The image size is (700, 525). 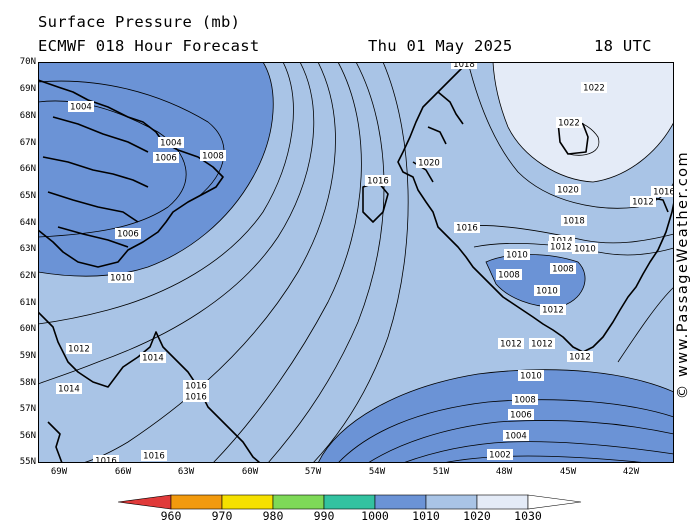 I want to click on lat-label: 66N, so click(x=27, y=169).